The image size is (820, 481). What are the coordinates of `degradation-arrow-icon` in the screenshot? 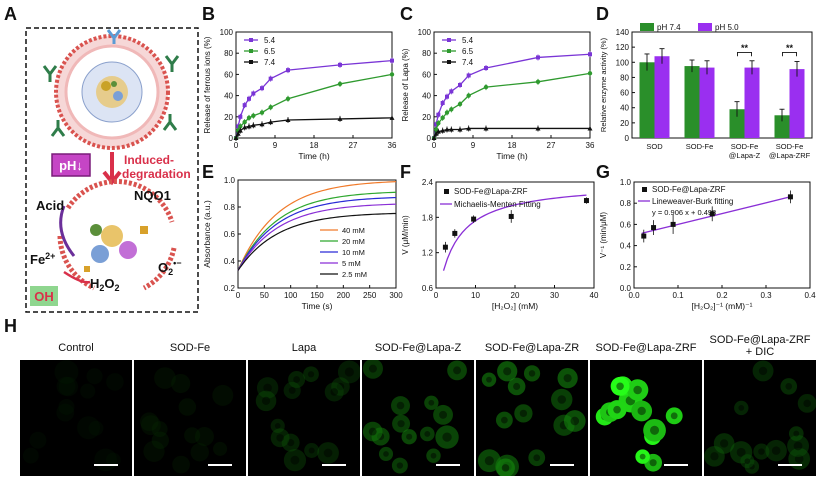 It's located at (112, 169).